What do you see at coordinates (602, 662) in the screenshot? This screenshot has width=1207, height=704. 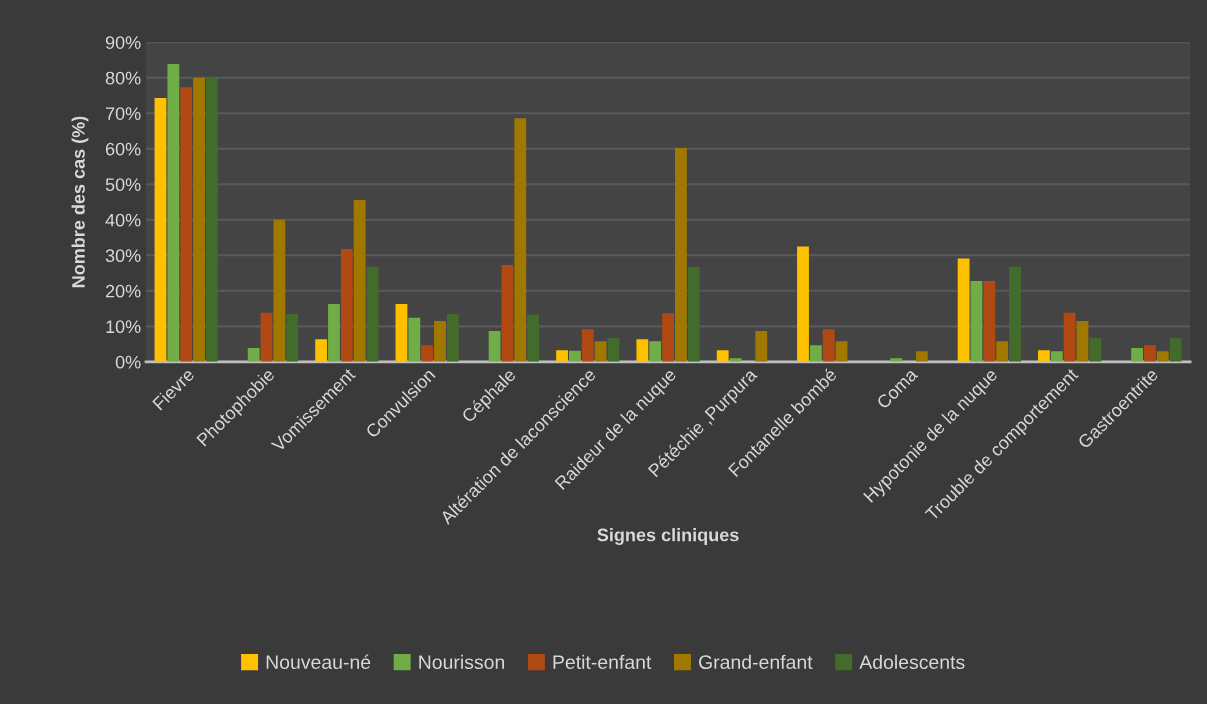 I see `legend-label: Petit-enfant` at bounding box center [602, 662].